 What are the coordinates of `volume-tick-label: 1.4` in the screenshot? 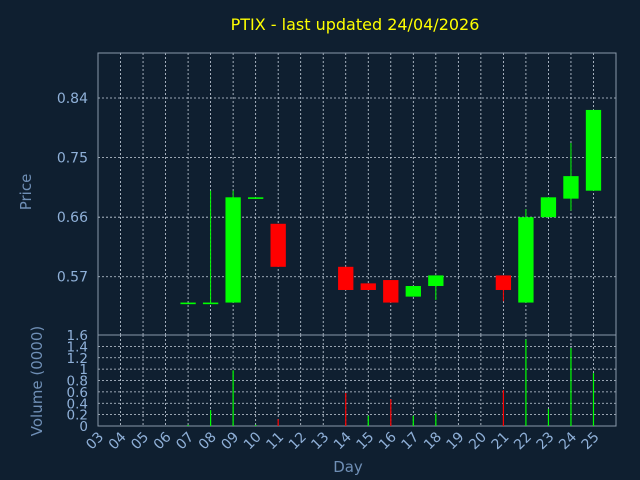 It's located at (77, 347).